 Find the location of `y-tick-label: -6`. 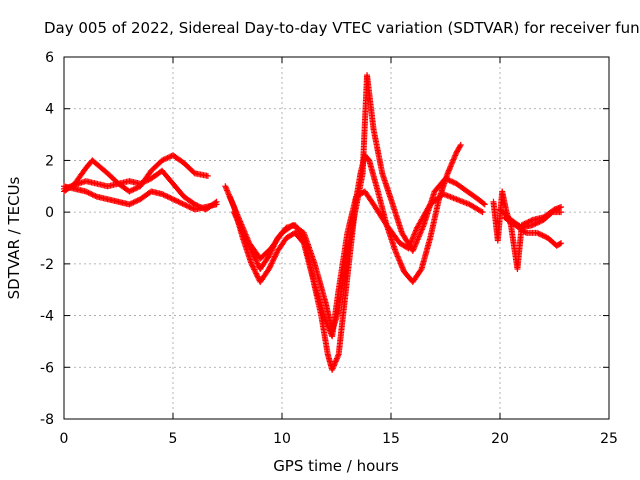

y-tick-label: -6 is located at coordinates (47, 368).